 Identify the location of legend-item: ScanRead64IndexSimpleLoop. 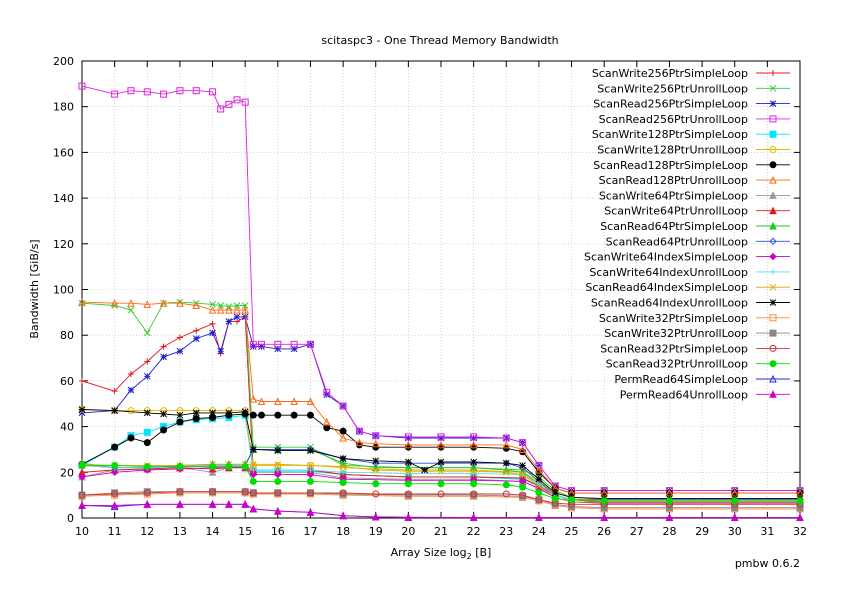
(687, 287).